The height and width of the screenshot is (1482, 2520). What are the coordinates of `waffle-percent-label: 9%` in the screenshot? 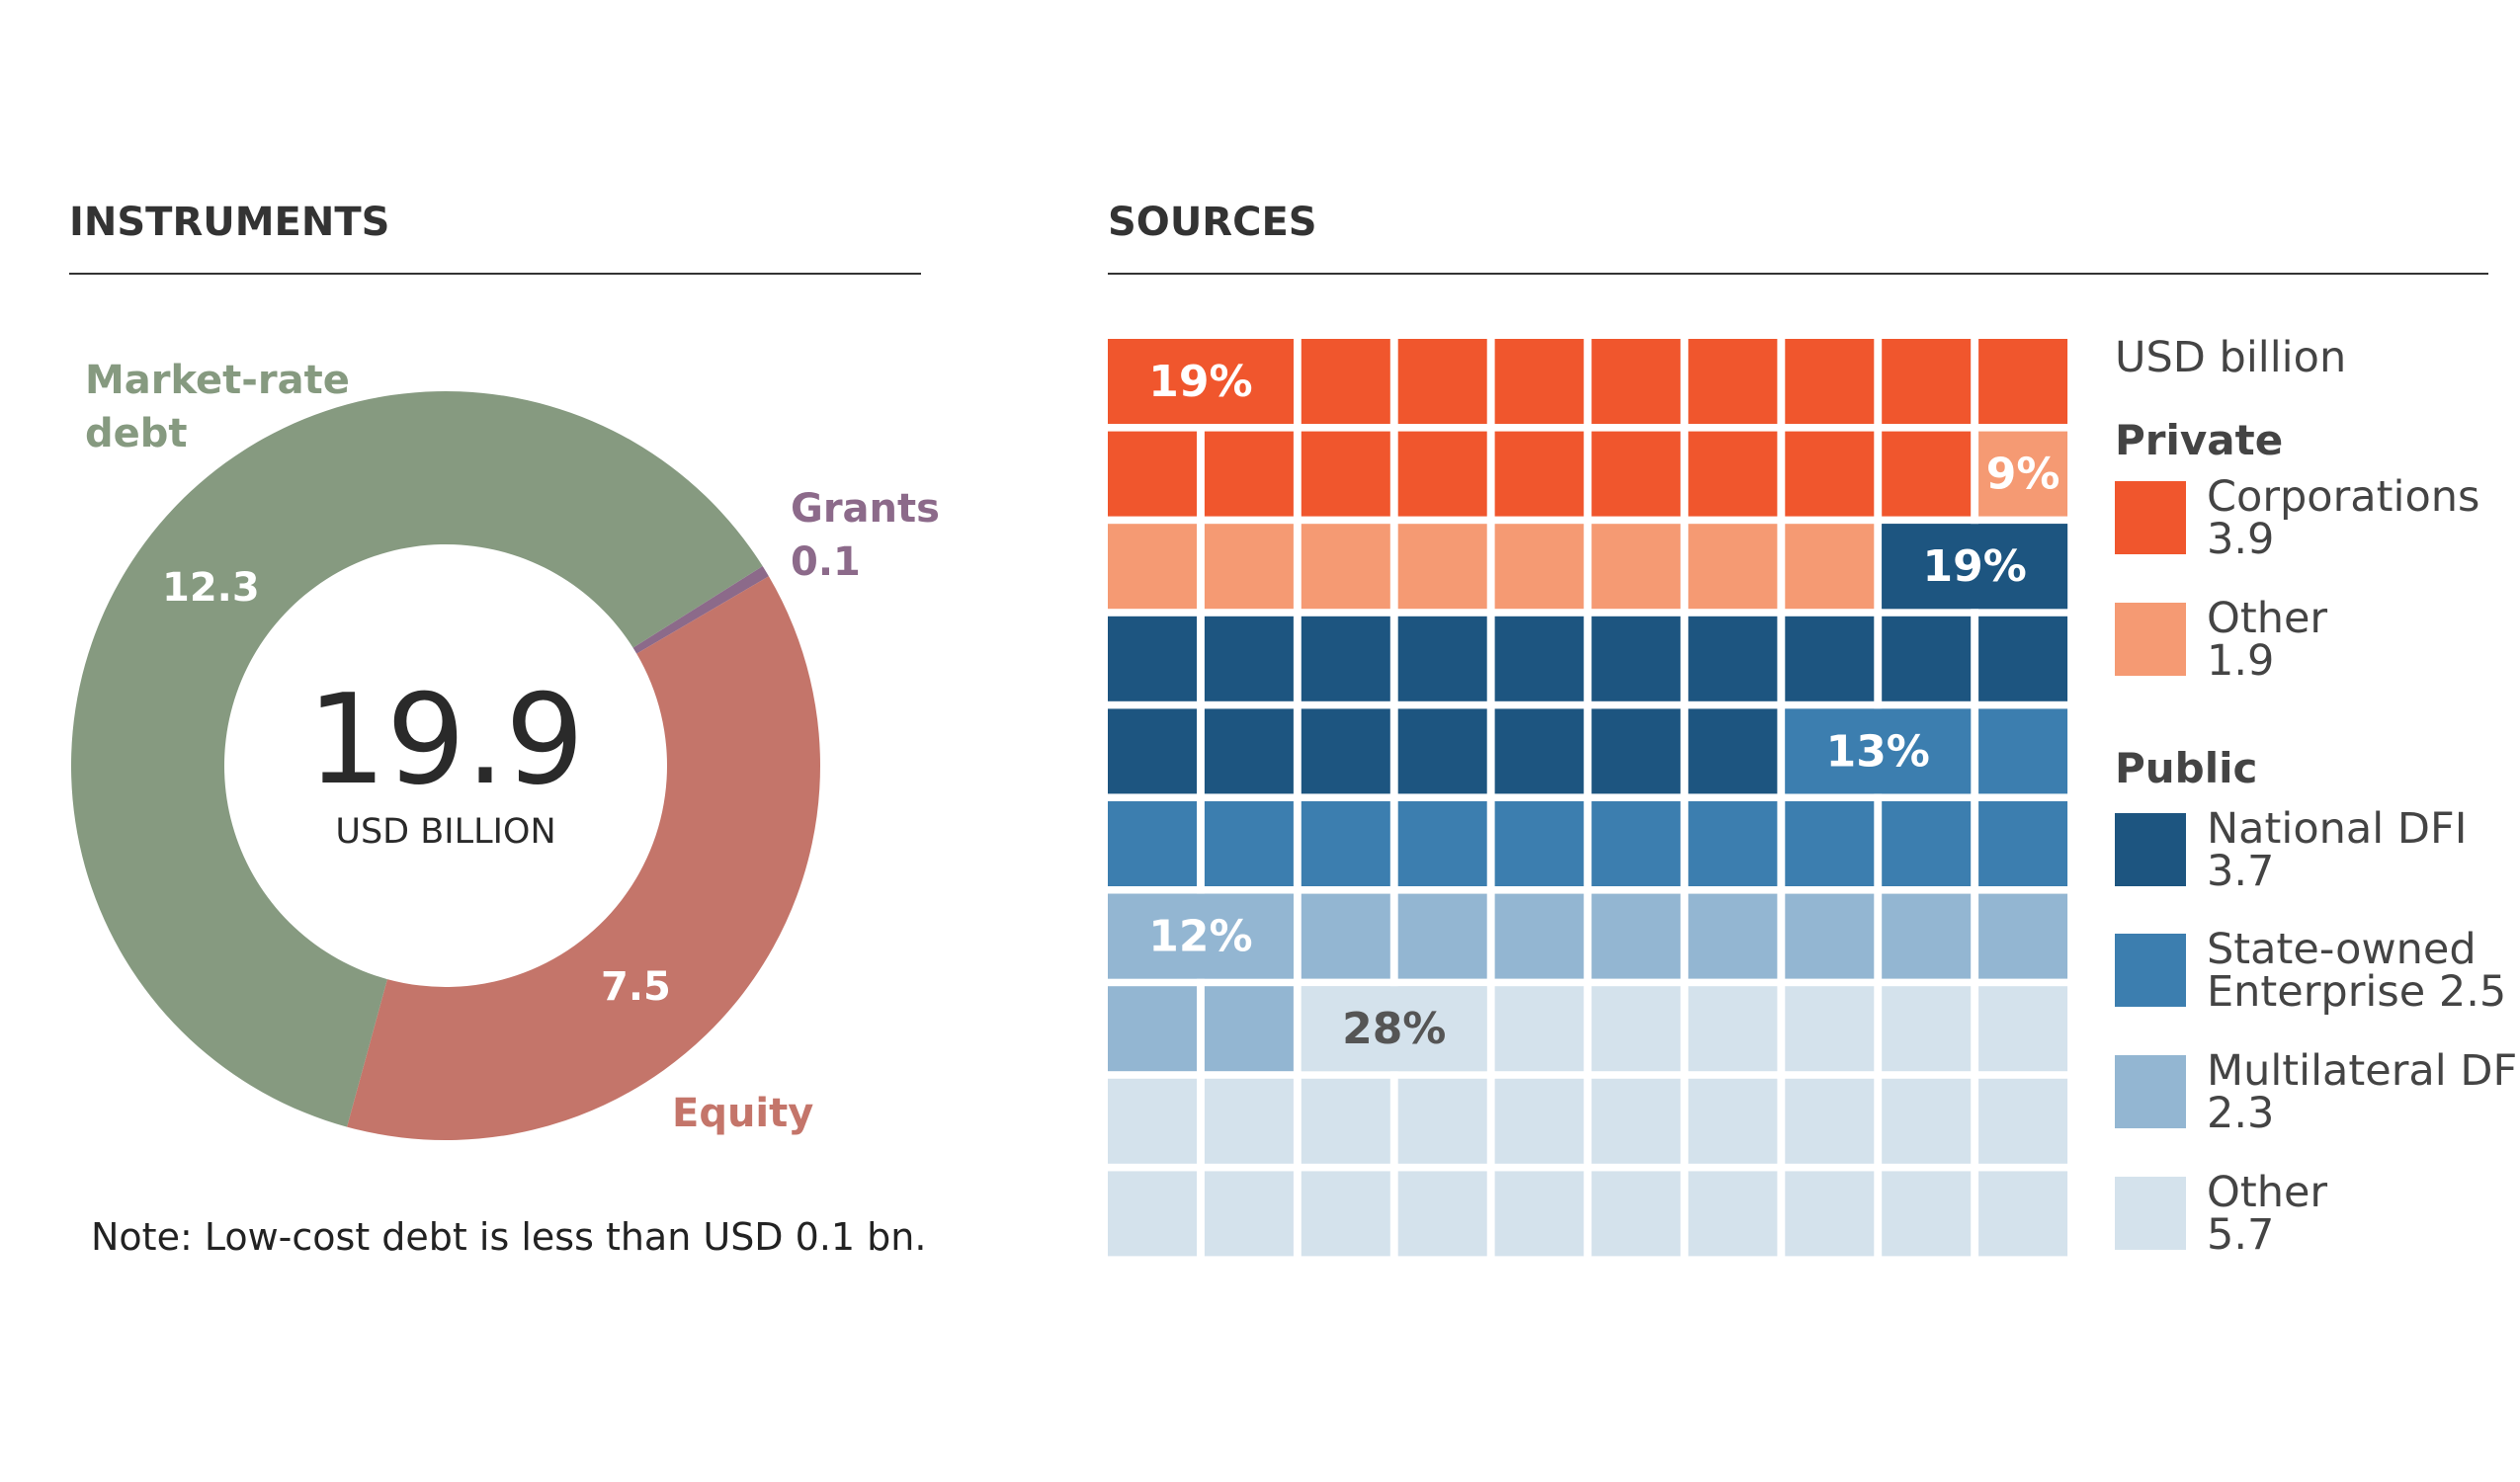 It's located at (2023, 475).